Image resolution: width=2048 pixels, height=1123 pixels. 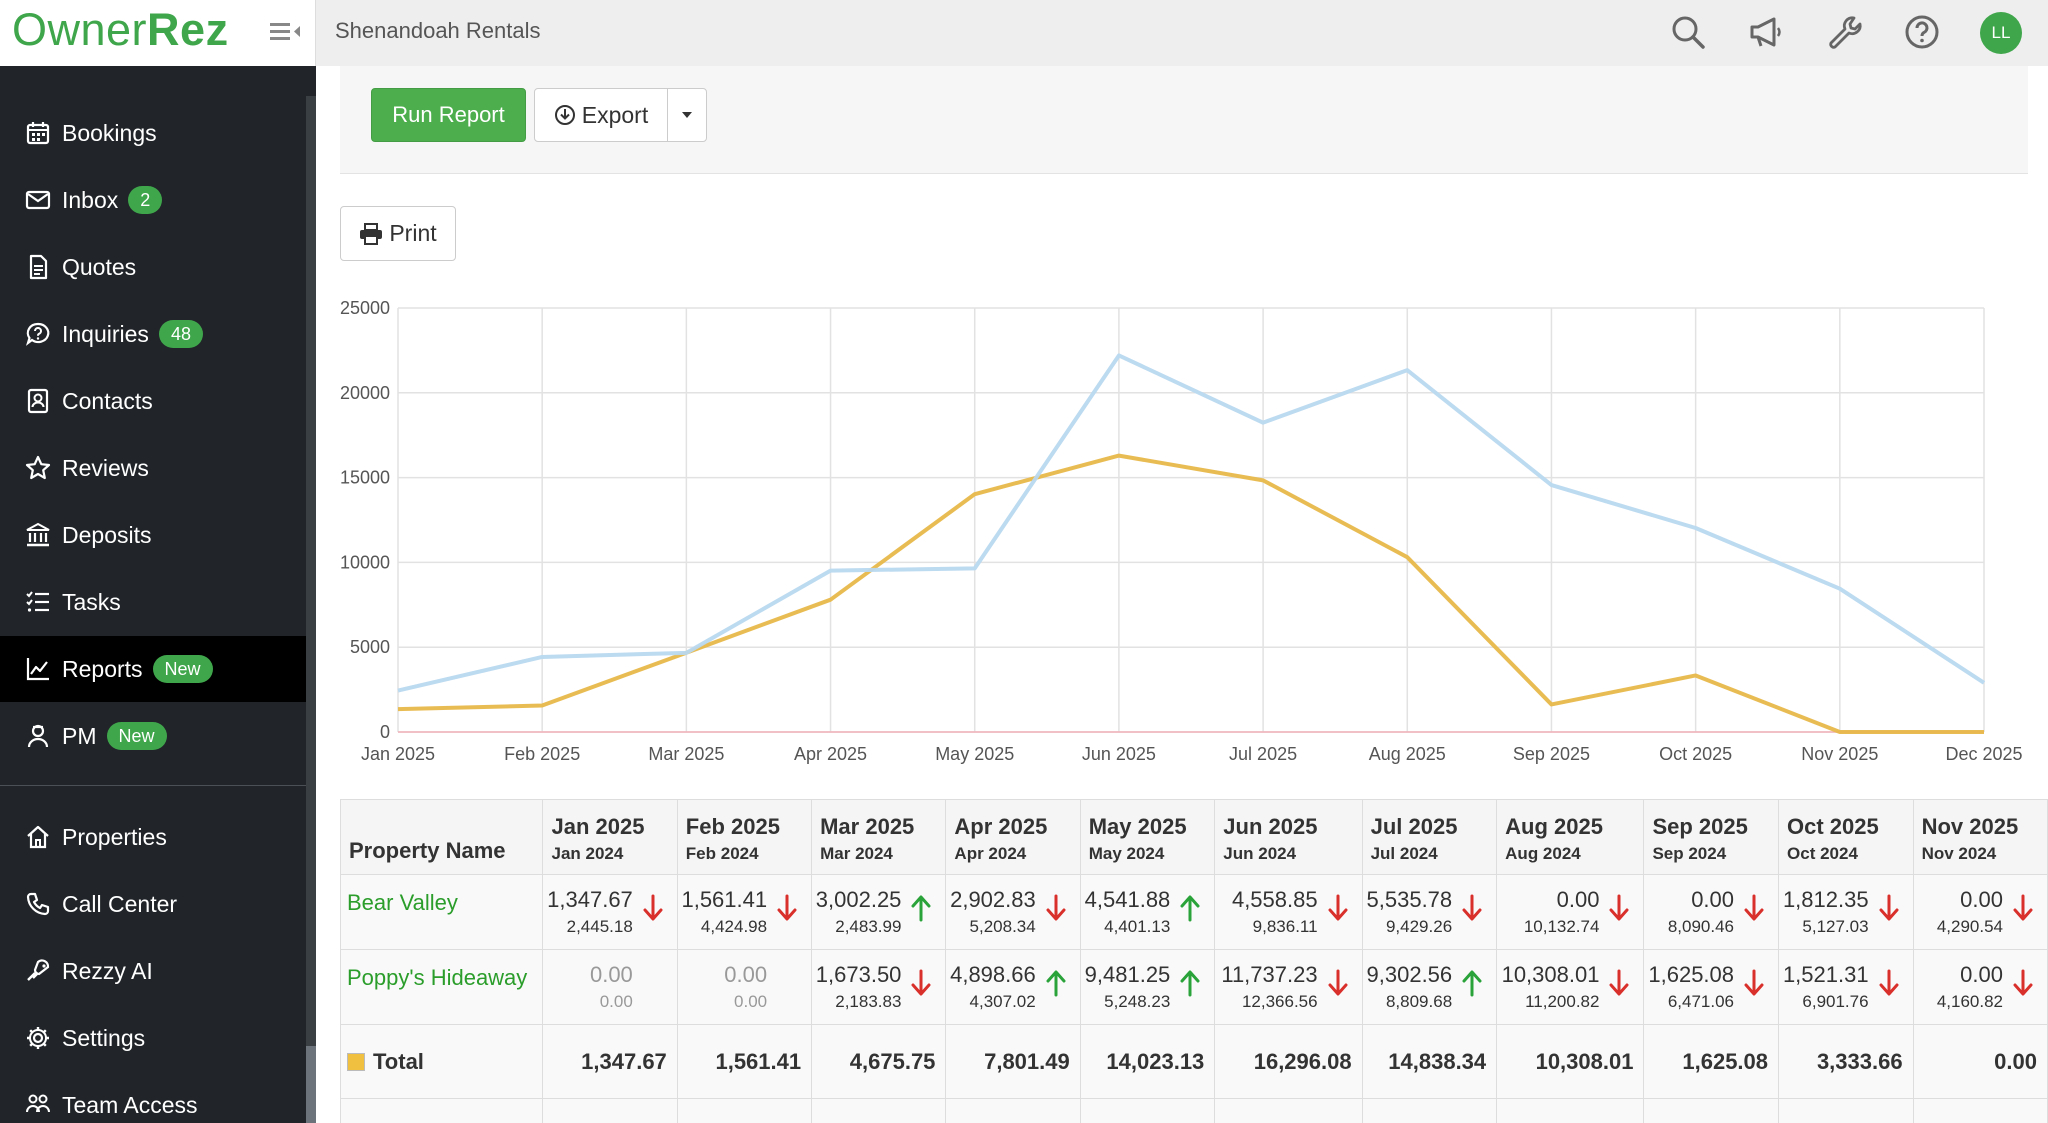 I want to click on table-cell: 0.00 0.00, so click(x=744, y=987).